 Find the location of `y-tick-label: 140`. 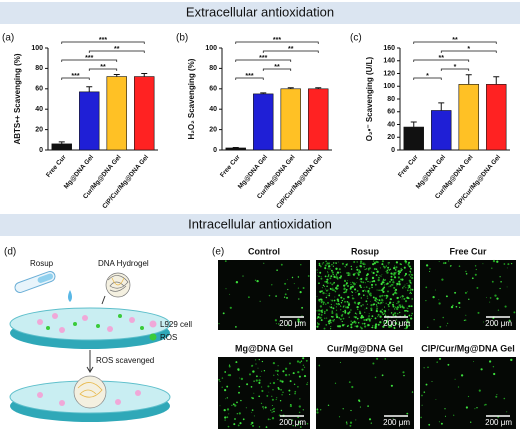

y-tick-label: 140 is located at coordinates (389, 61).